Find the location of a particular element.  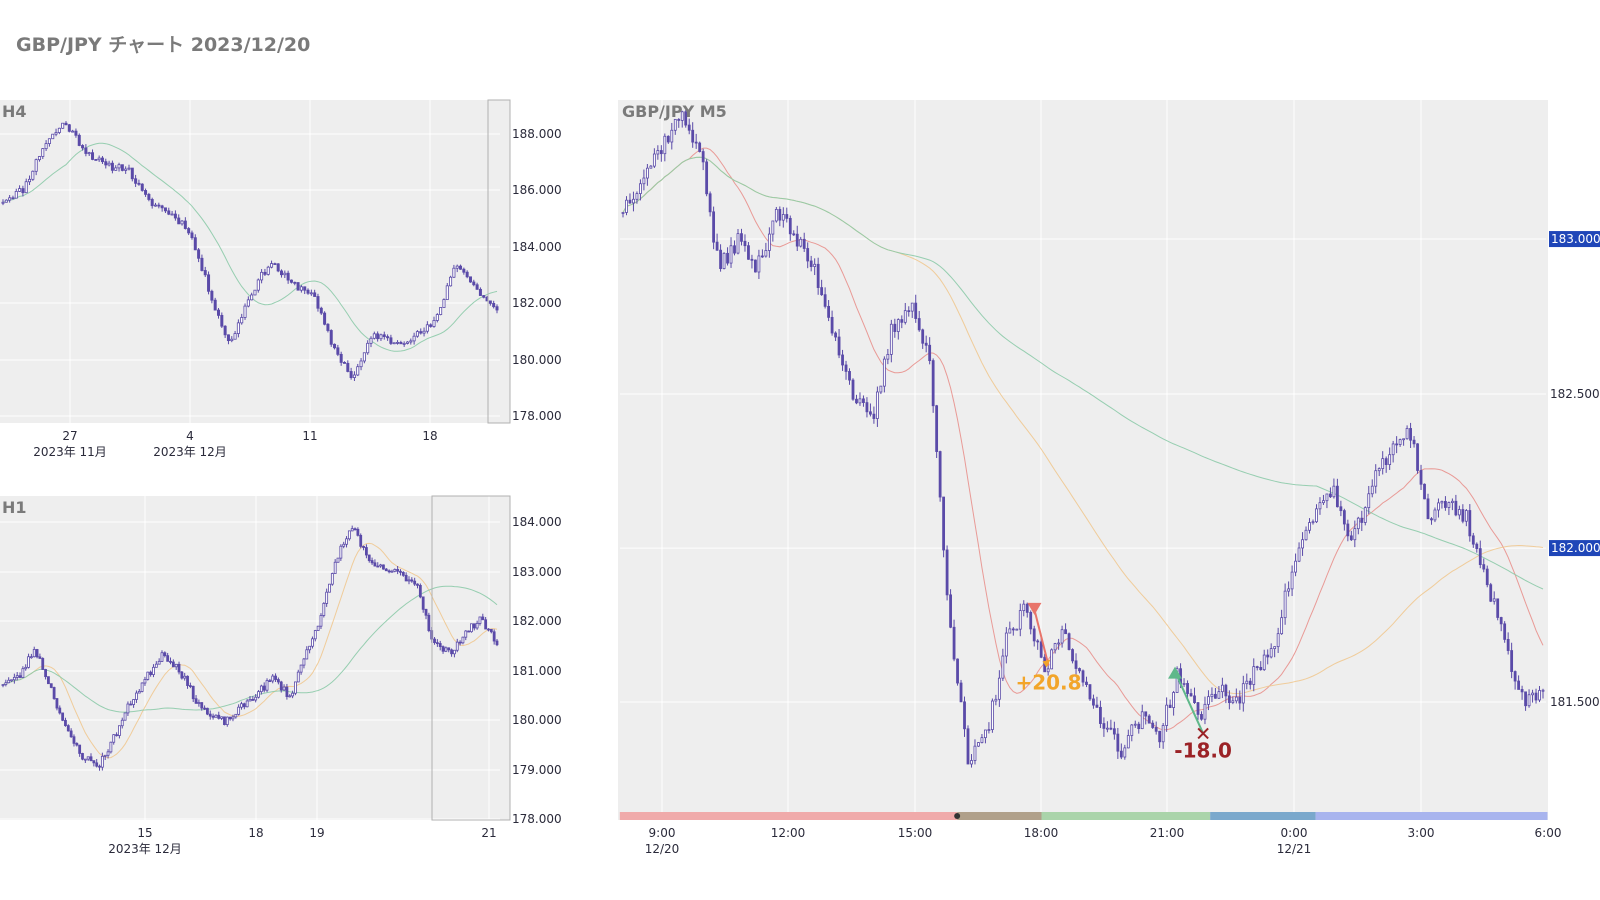

m5-xtick-label: 6:00 is located at coordinates (1548, 833).